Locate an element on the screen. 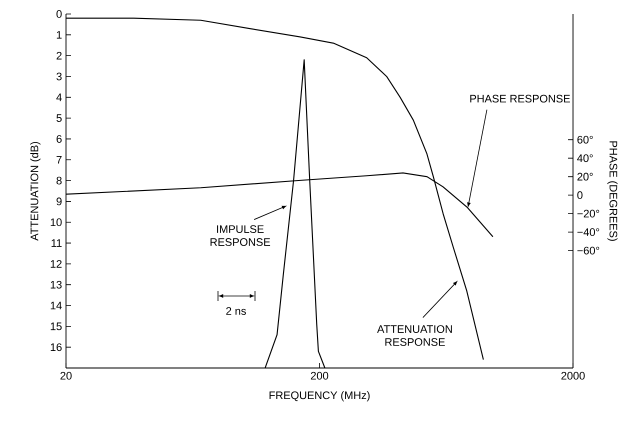 This screenshot has width=635, height=422. y2-axis-title: PHASE (DEGREES) is located at coordinates (612, 191).